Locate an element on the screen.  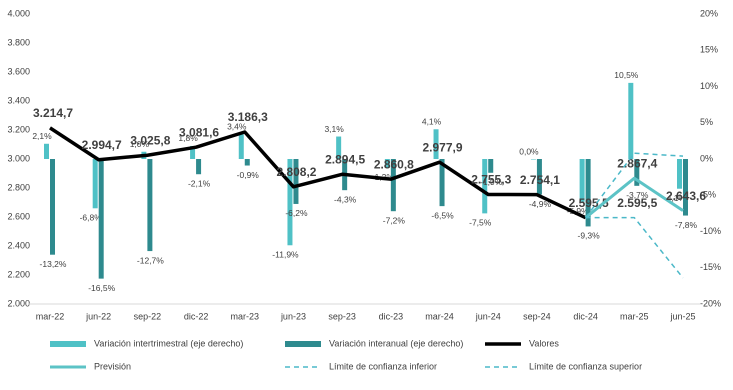
y2-tick-label: 20% is located at coordinates (709, 13).